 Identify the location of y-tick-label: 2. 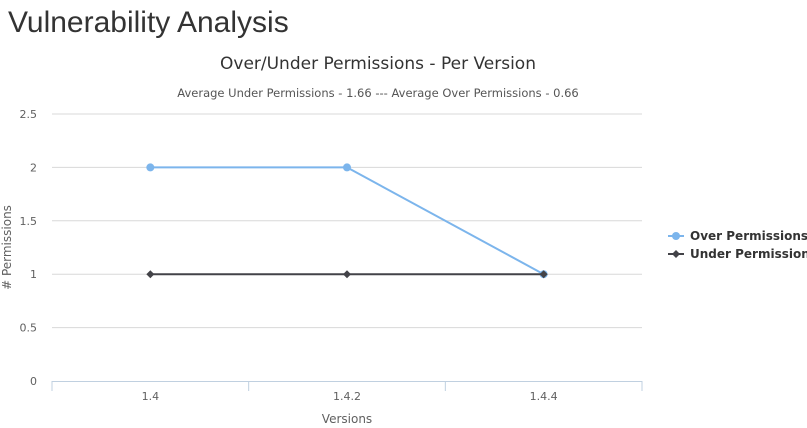
(33, 167).